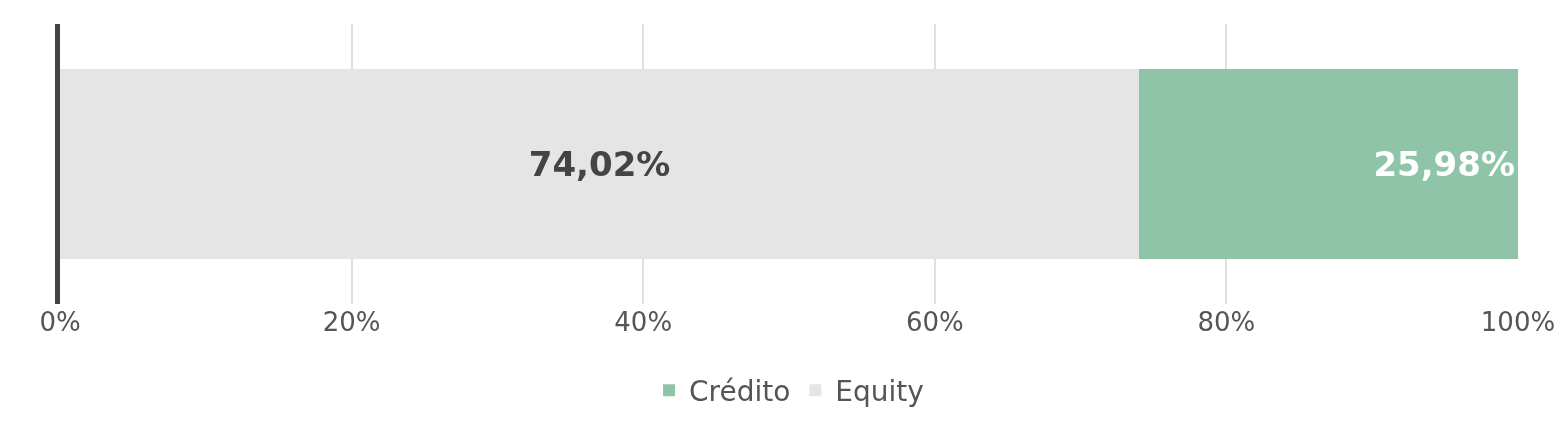  Describe the element at coordinates (351, 322) in the screenshot. I see `x-tick-label: 20%` at that location.